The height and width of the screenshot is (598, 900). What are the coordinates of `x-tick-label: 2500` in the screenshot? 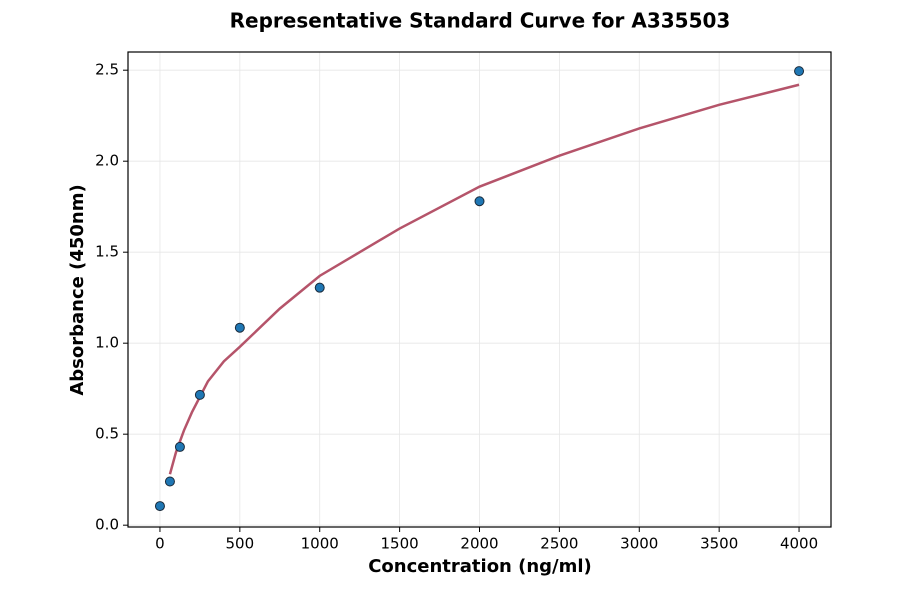 It's located at (559, 544).